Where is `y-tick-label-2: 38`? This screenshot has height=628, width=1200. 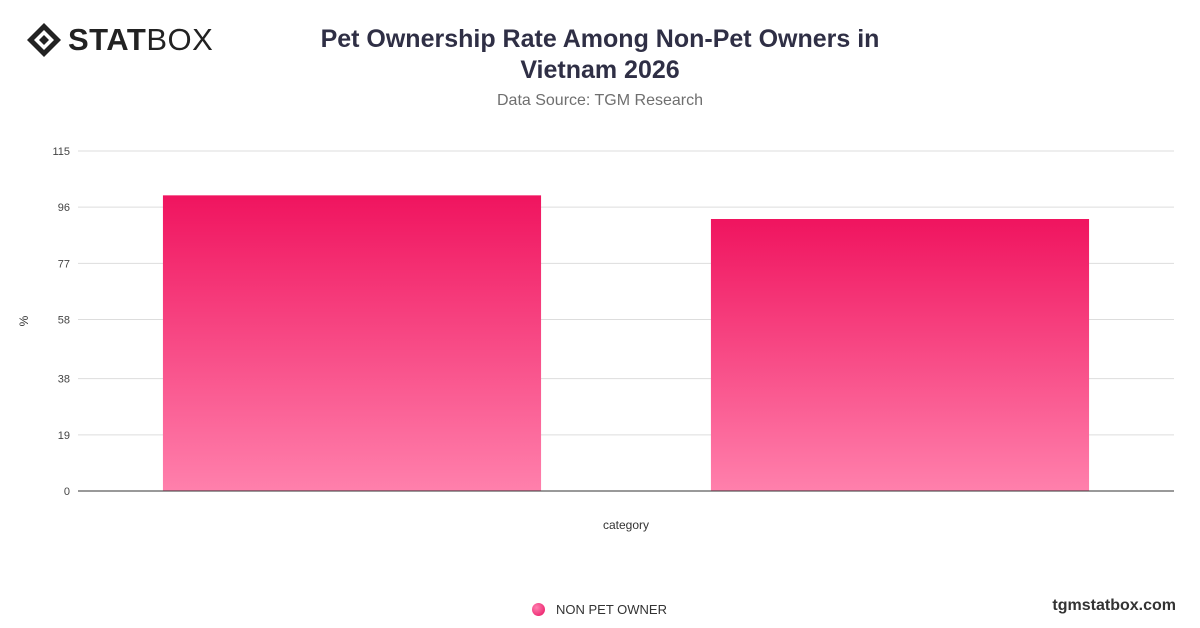
y-tick-label-2: 38 is located at coordinates (64, 380).